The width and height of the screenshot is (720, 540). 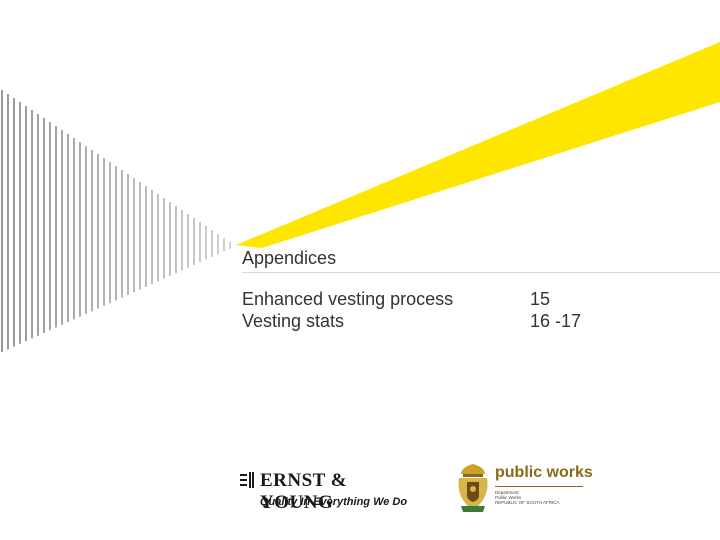 I want to click on toc-page: 16 -17, so click(x=556, y=321).